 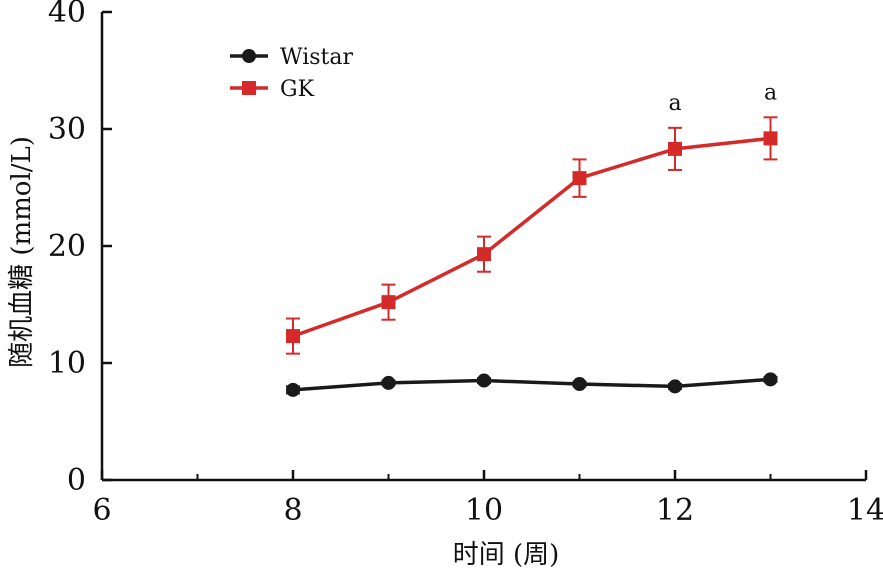 I want to click on legend: Wistar GK, so click(x=292, y=73).